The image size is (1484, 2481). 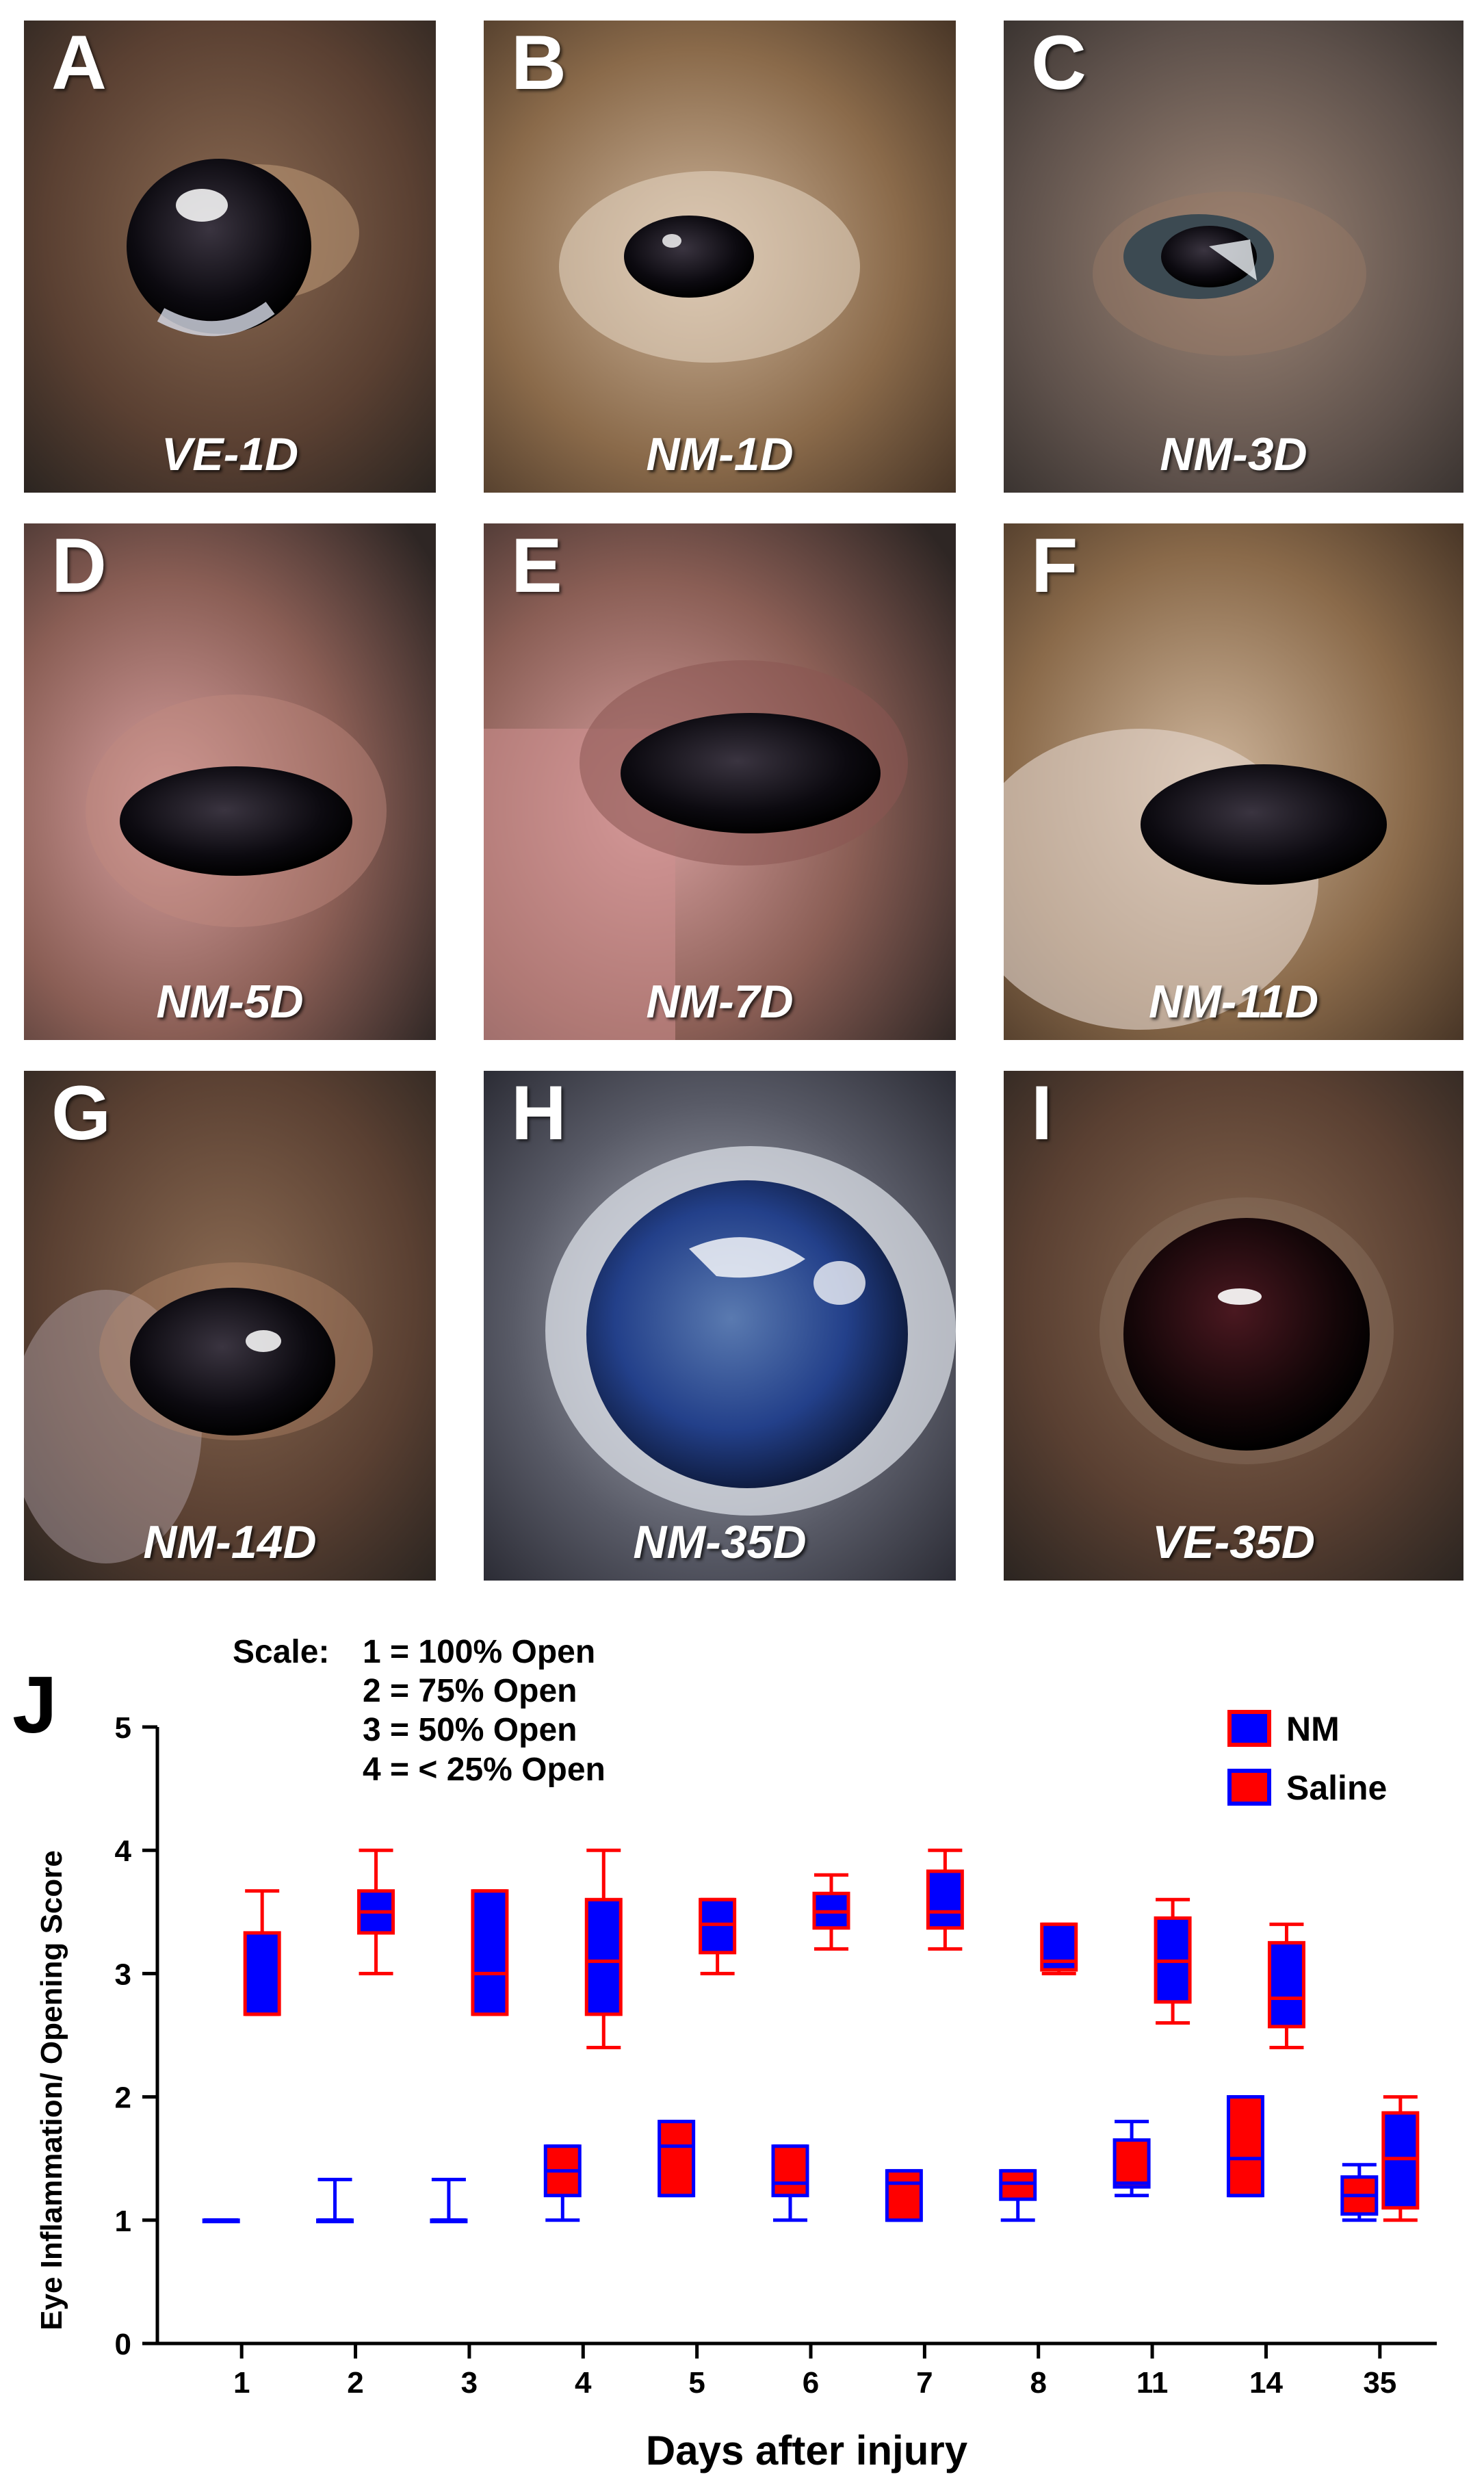 I want to click on x-tick-label: 6, so click(x=811, y=2383).